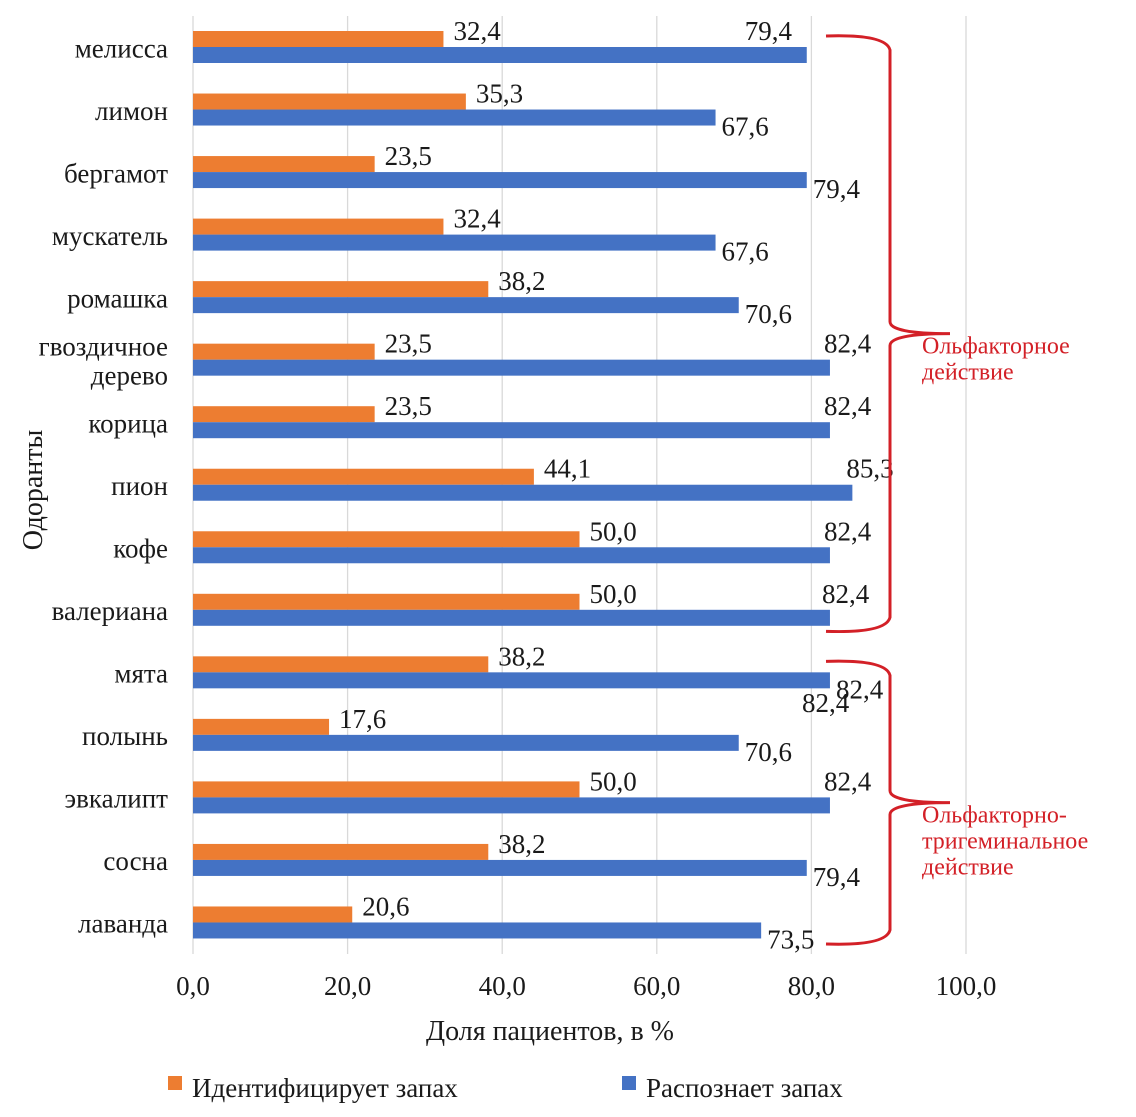 This screenshot has width=1136, height=1117. Describe the element at coordinates (966, 986) in the screenshot. I see `x-tick-label: 100,0` at that location.